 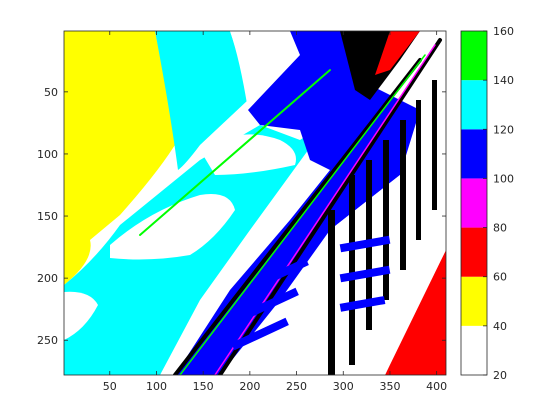 I want to click on x-tick-label: 250, so click(x=296, y=386).